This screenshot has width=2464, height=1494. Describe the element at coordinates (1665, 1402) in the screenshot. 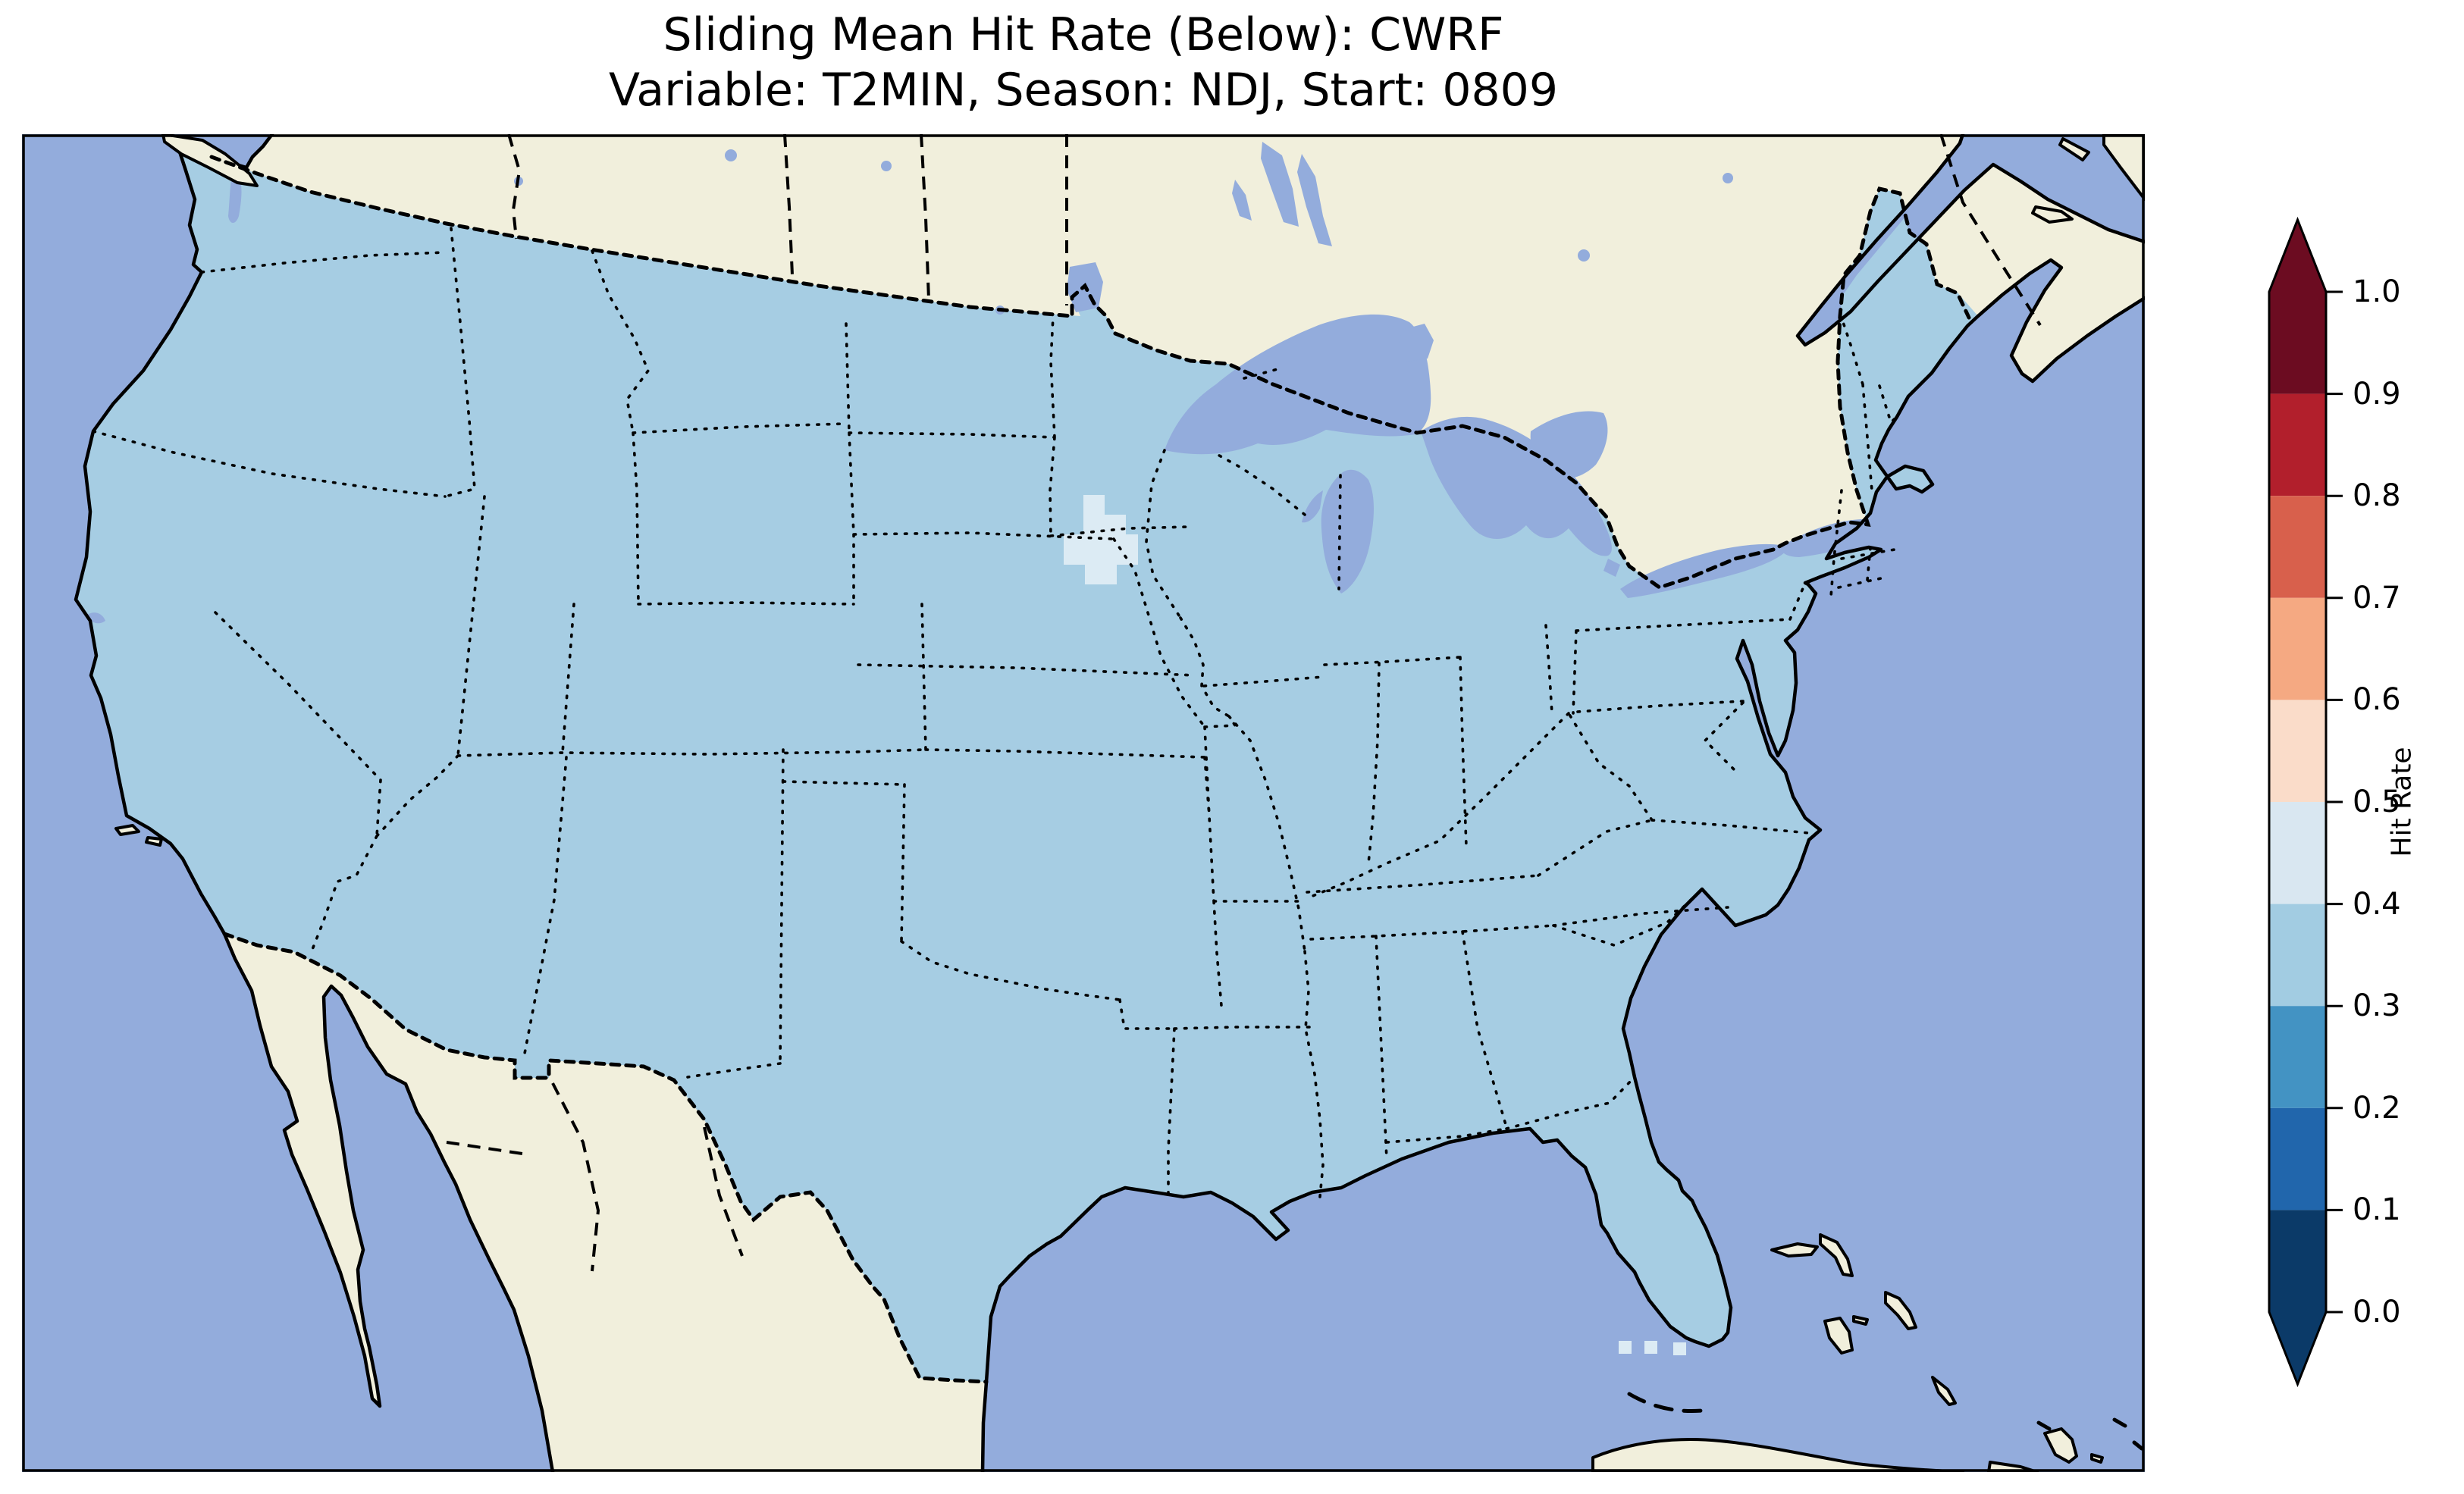

I see `florida-keys` at that location.